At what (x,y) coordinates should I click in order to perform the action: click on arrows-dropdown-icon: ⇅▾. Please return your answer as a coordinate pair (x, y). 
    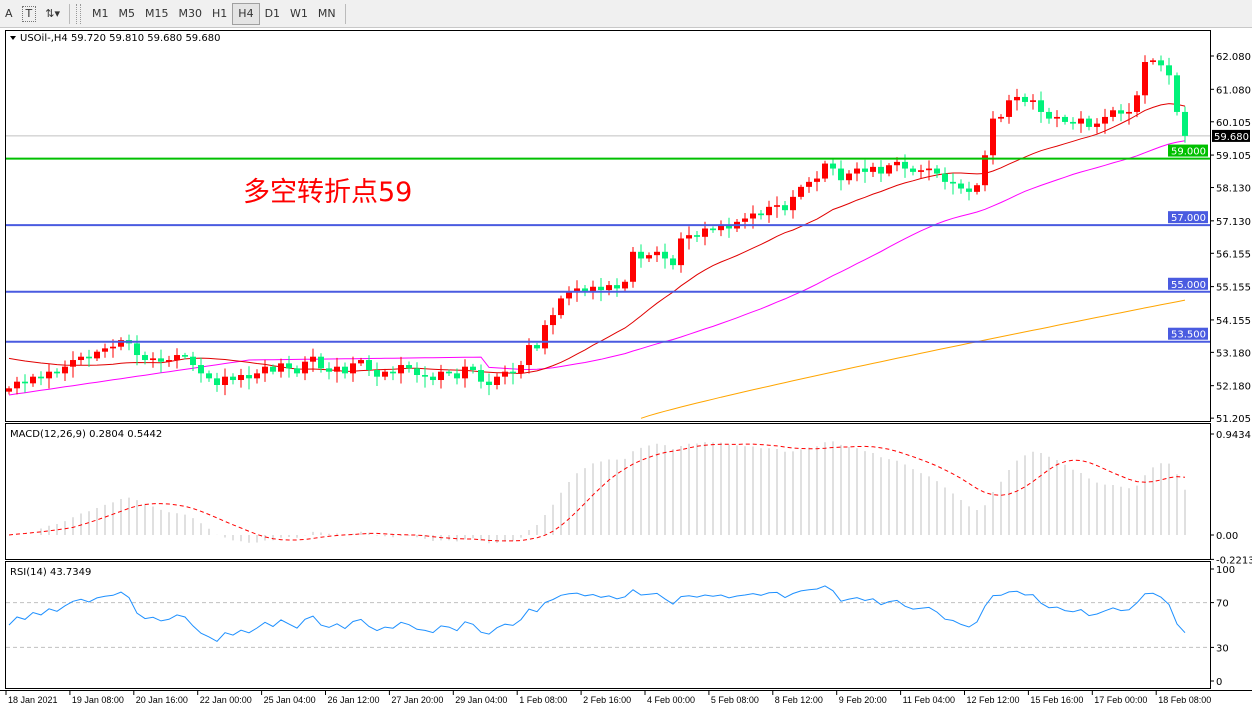
    Looking at the image, I should click on (53, 13).